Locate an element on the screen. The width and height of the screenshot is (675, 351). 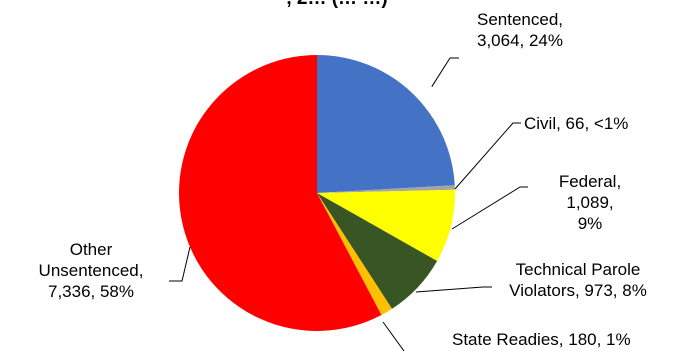
leader-line-civil is located at coordinates (487, 156).